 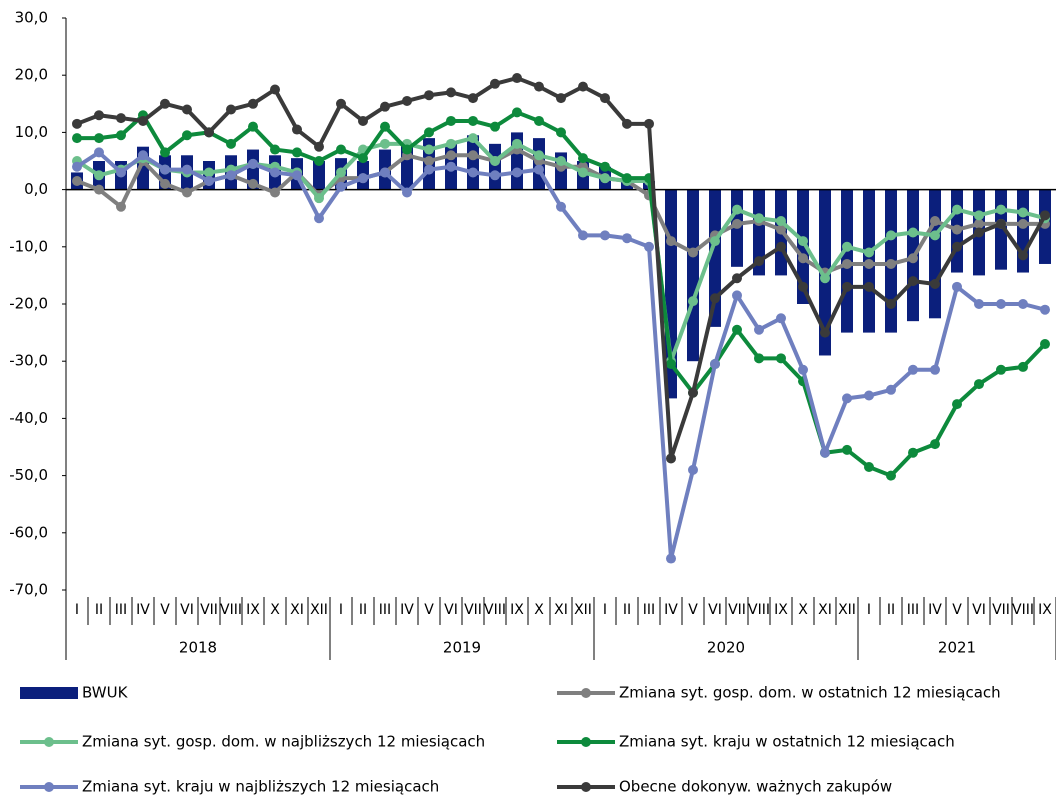 I want to click on y-tick-label: -10,0, so click(x=28, y=246).